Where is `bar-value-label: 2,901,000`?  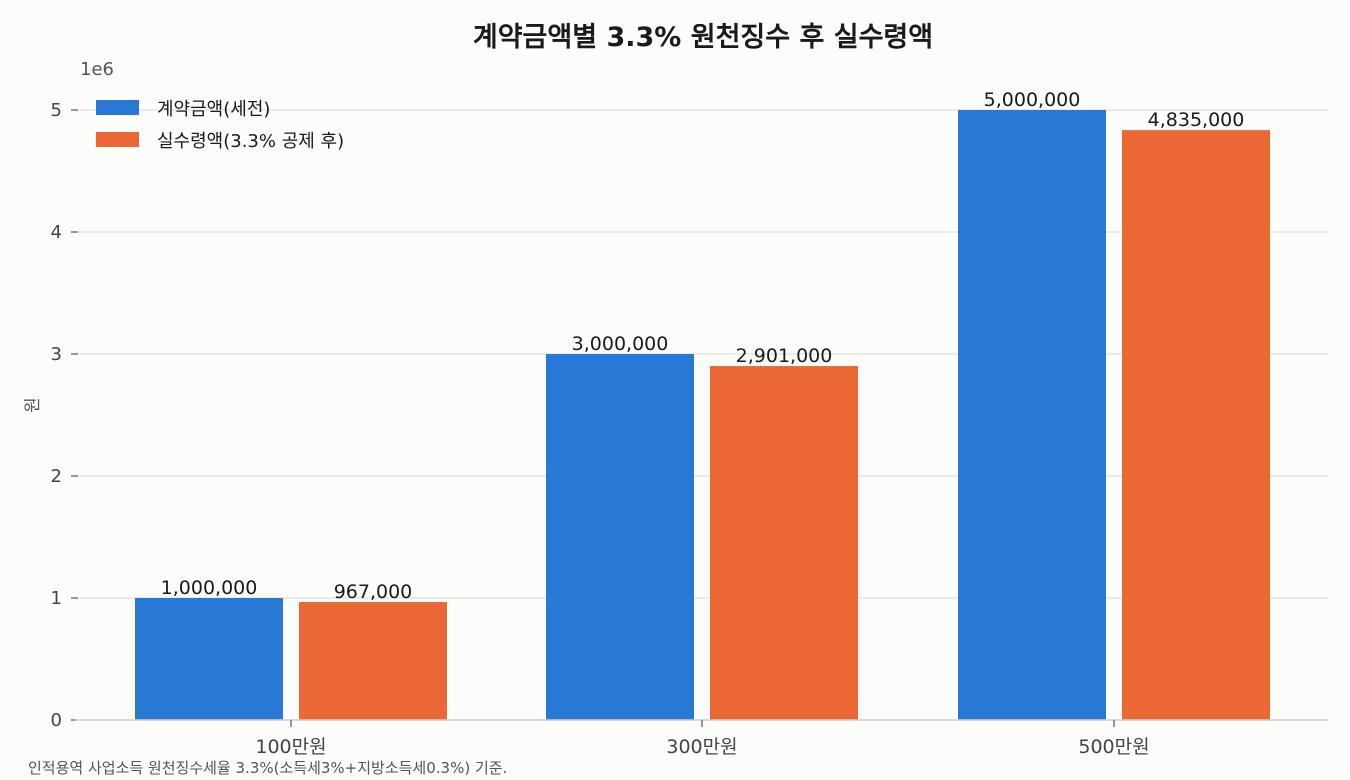
bar-value-label: 2,901,000 is located at coordinates (784, 356).